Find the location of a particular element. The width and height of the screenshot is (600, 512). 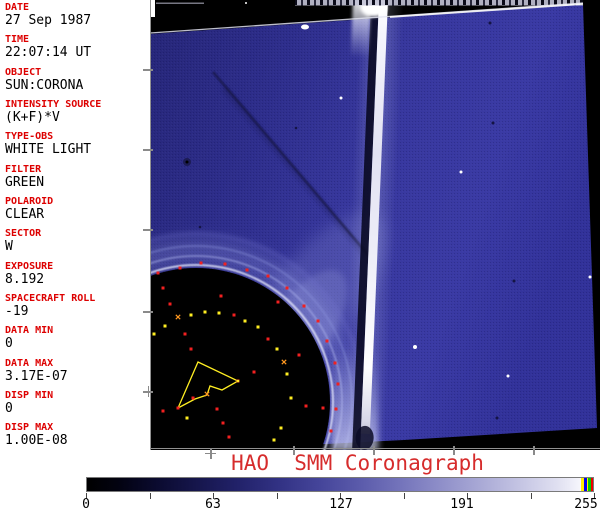

field-label: TYPE-OBS is located at coordinates (29, 137).